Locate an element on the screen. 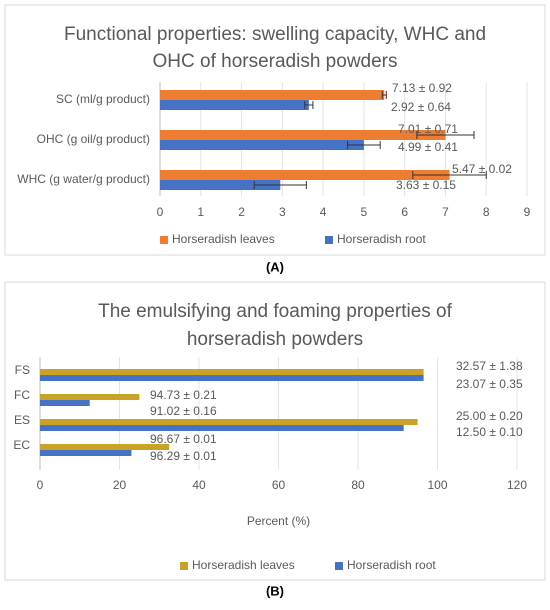 Image resolution: width=550 pixels, height=610 pixels. data-label: 23.07 ± 0.35 is located at coordinates (489, 384).